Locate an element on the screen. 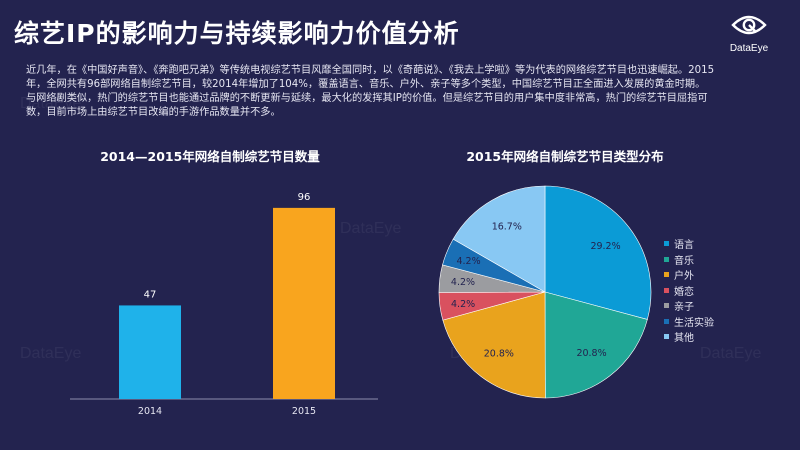  legend-item: 其他 is located at coordinates (689, 337).